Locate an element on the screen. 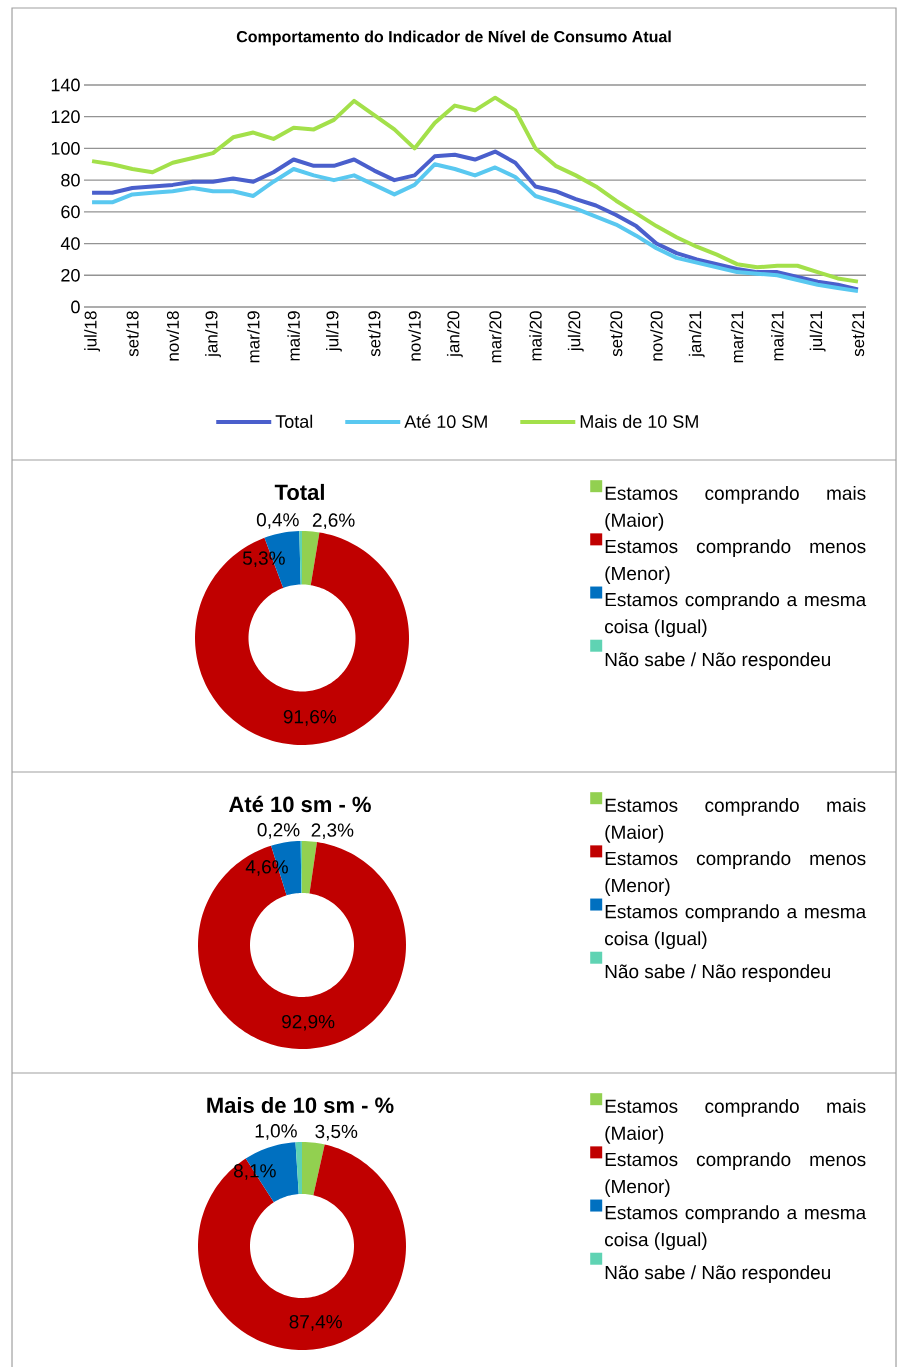 The width and height of the screenshot is (898, 1367). legend-label: Até 10 SM is located at coordinates (445, 421).